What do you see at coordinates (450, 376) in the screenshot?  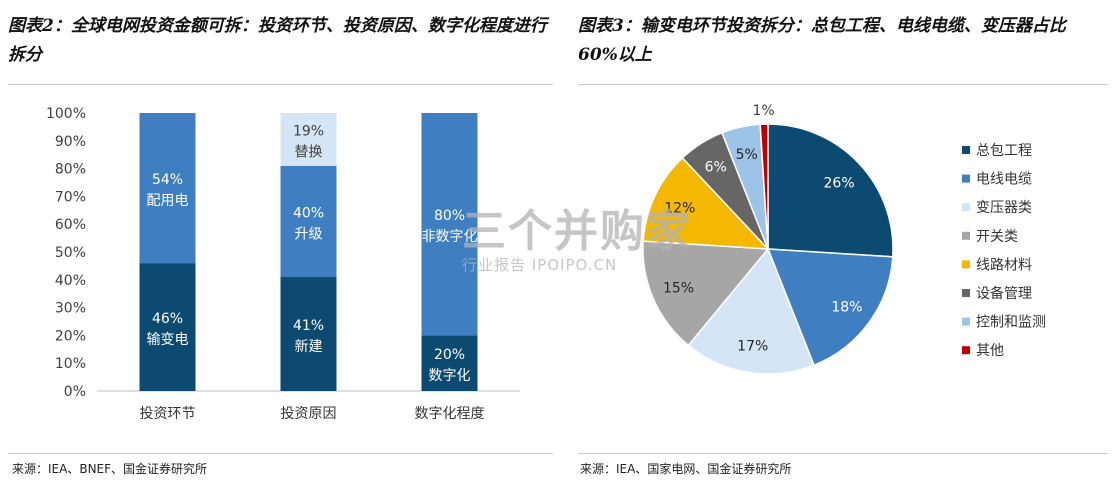 I see `bar-category-label: 数字化` at bounding box center [450, 376].